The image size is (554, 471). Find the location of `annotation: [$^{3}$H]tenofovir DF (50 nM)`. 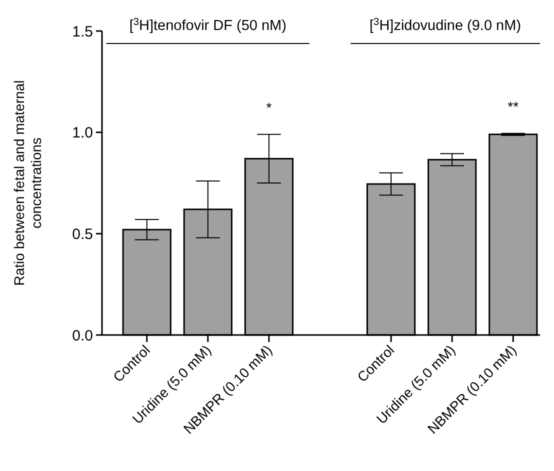

annotation: [$^{3}$H]tenofovir DF (50 nM) is located at coordinates (207, 25).